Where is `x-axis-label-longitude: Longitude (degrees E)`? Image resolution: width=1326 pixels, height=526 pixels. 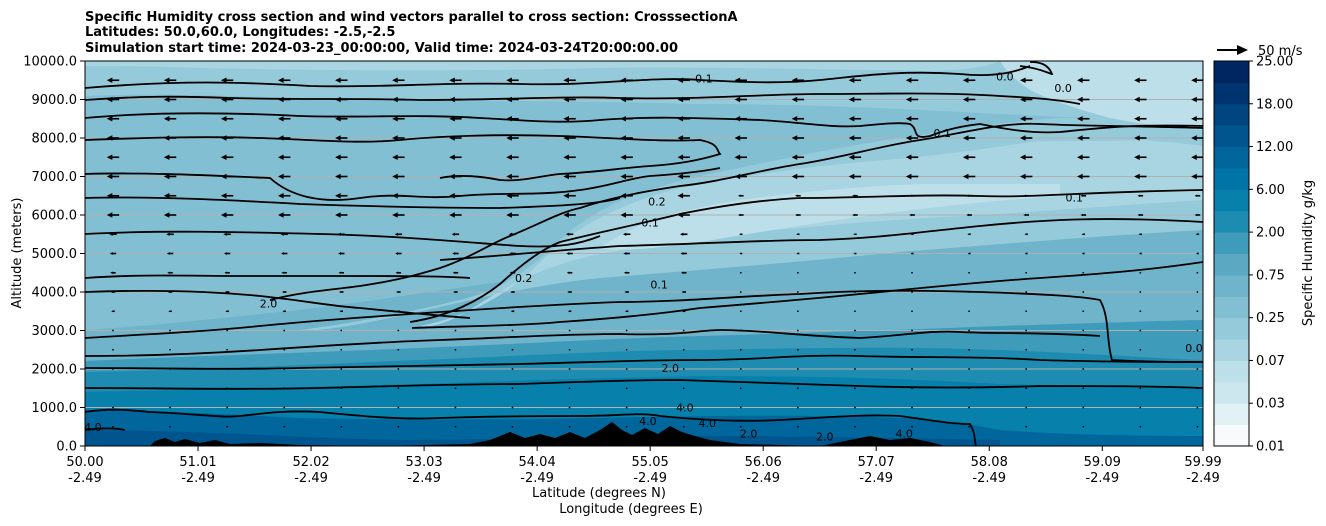
x-axis-label-longitude: Longitude (degrees E) is located at coordinates (631, 509).